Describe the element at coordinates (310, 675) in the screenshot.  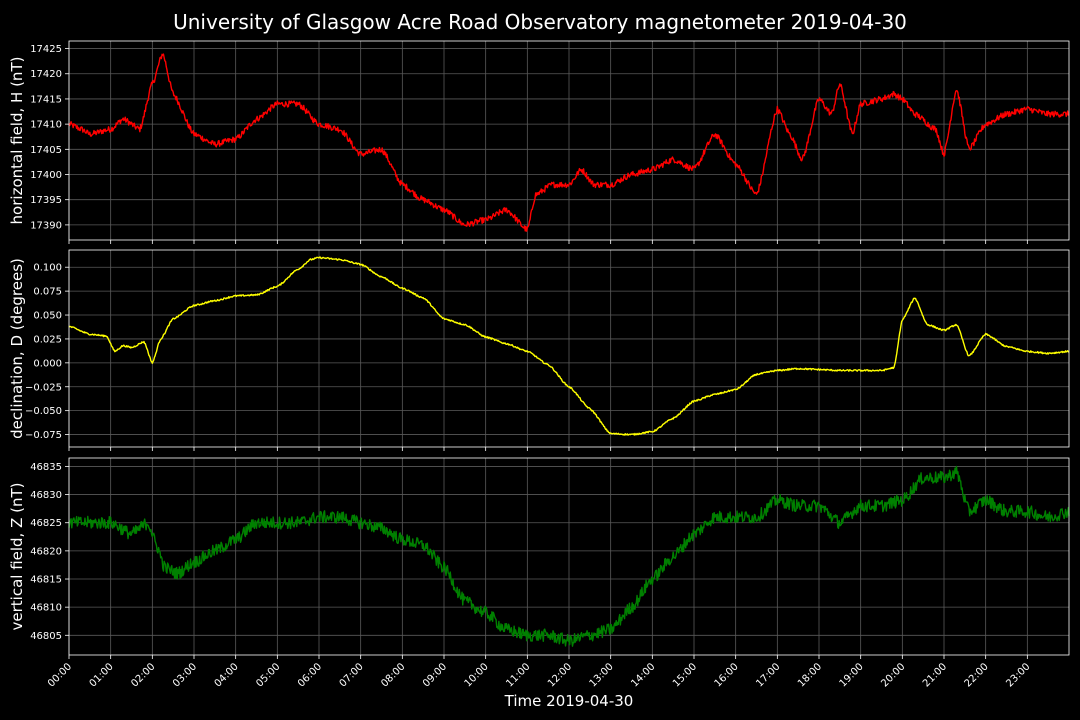
I see `x-tick-label: 06:00` at that location.